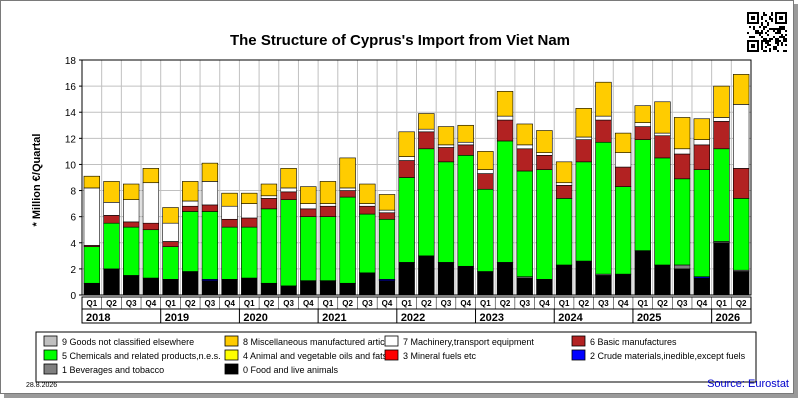 The height and width of the screenshot is (400, 800). I want to click on y-tick-label: 4, so click(73, 244).